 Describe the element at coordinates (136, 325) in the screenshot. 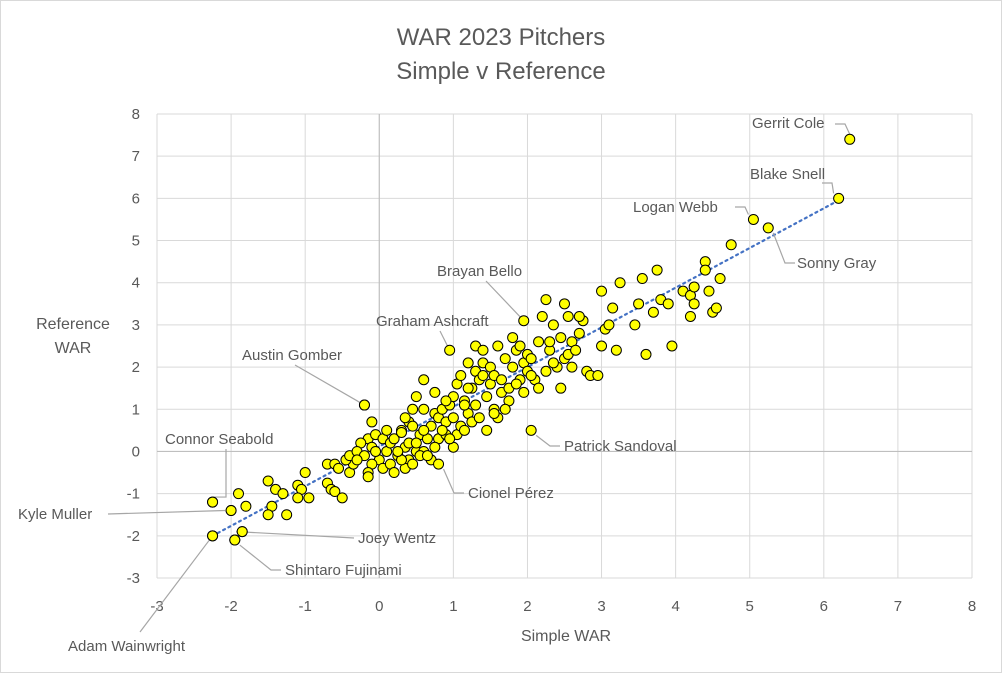

I see `y-tick-label: 3` at that location.